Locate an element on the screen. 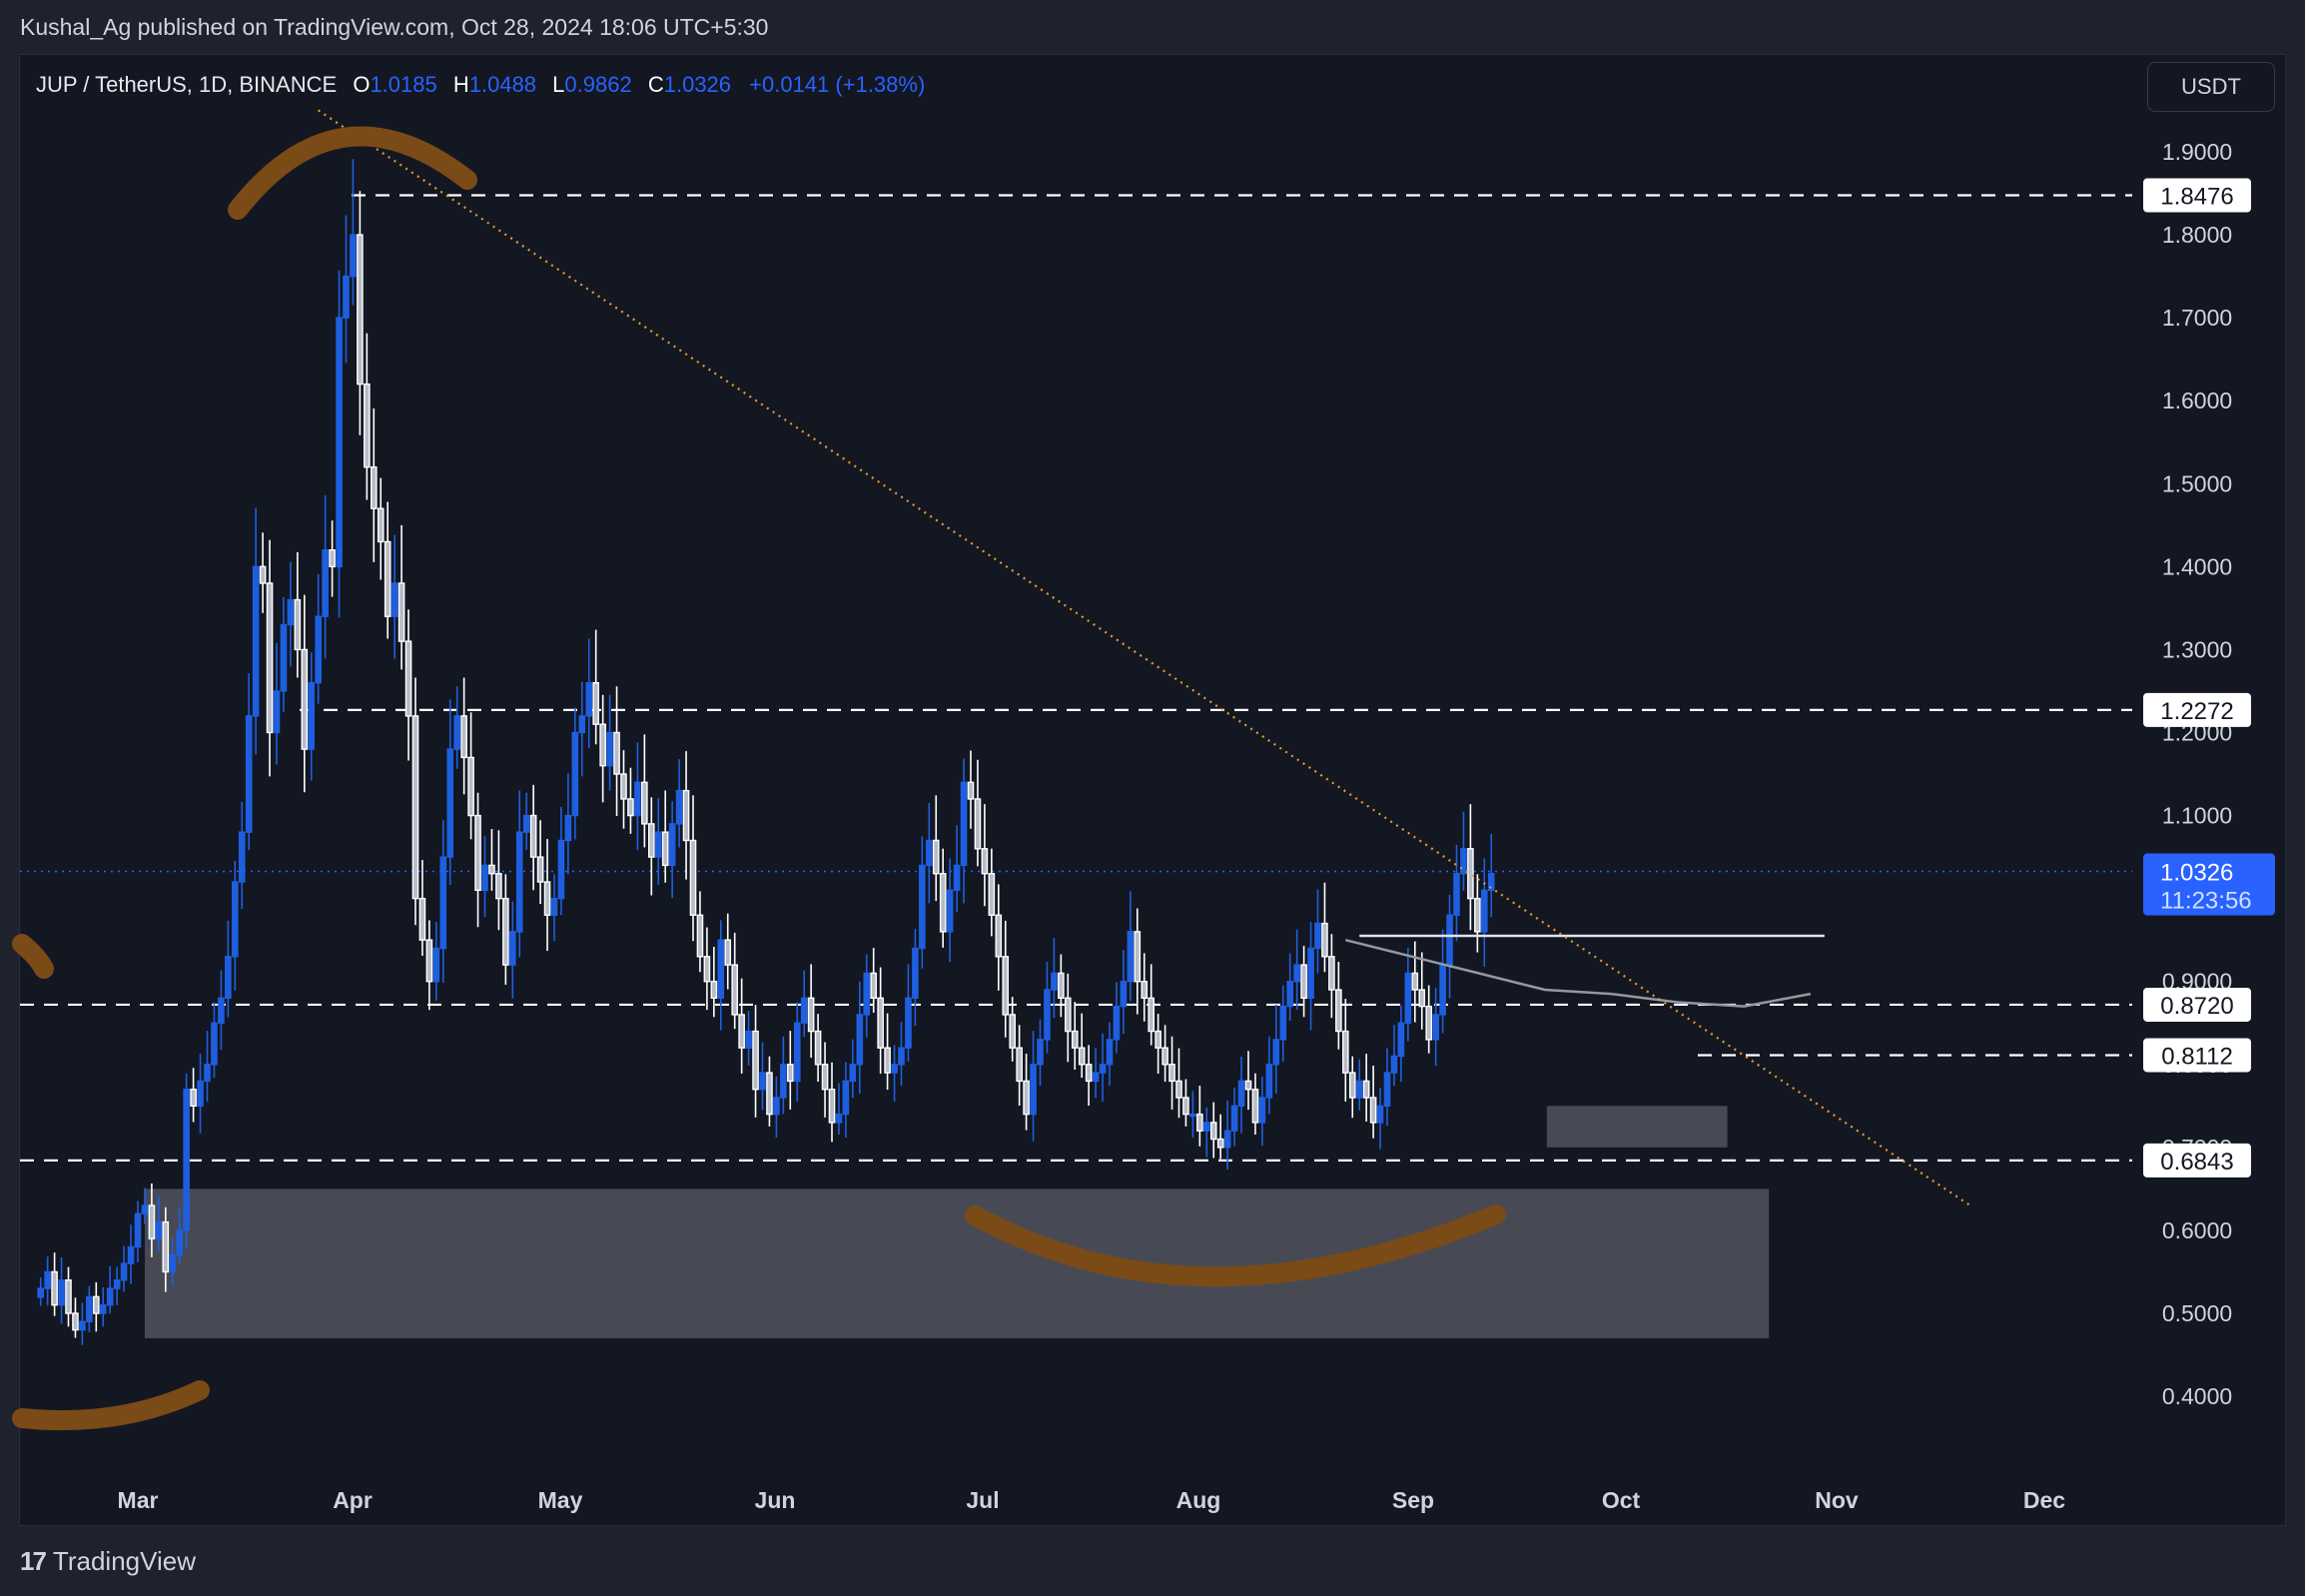  time-tick: Apr is located at coordinates (353, 1500).